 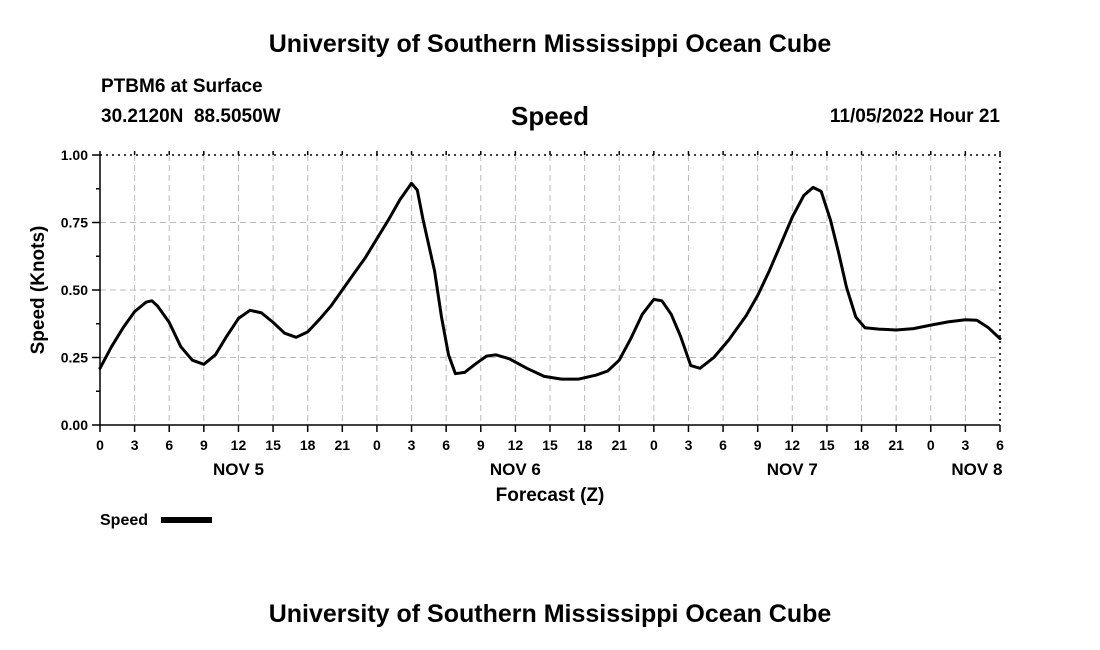 What do you see at coordinates (550, 116) in the screenshot?
I see `variable-title: Speed` at bounding box center [550, 116].